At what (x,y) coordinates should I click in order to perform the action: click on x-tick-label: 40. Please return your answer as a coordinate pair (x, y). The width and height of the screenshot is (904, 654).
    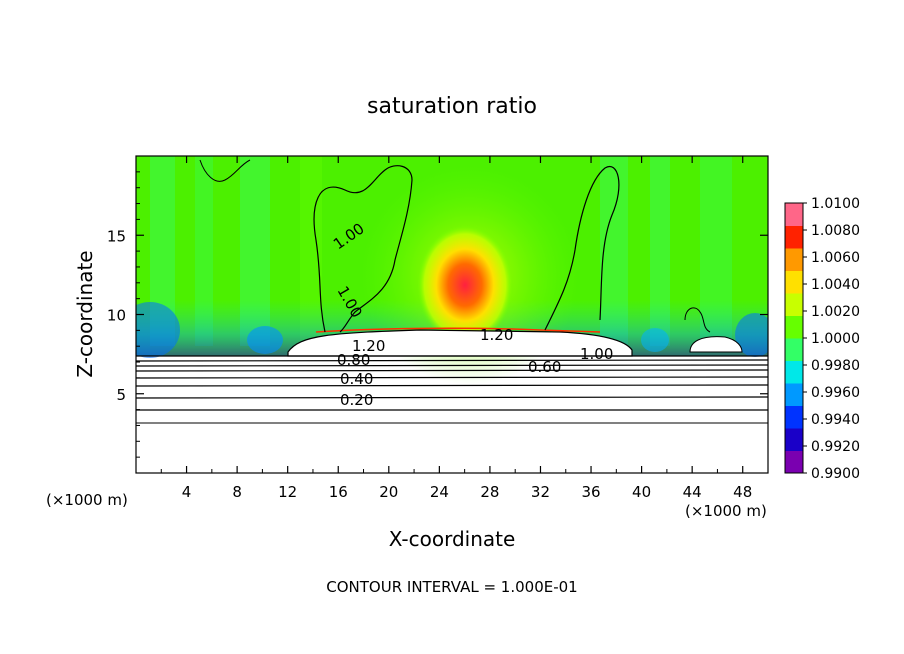
    Looking at the image, I should click on (641, 492).